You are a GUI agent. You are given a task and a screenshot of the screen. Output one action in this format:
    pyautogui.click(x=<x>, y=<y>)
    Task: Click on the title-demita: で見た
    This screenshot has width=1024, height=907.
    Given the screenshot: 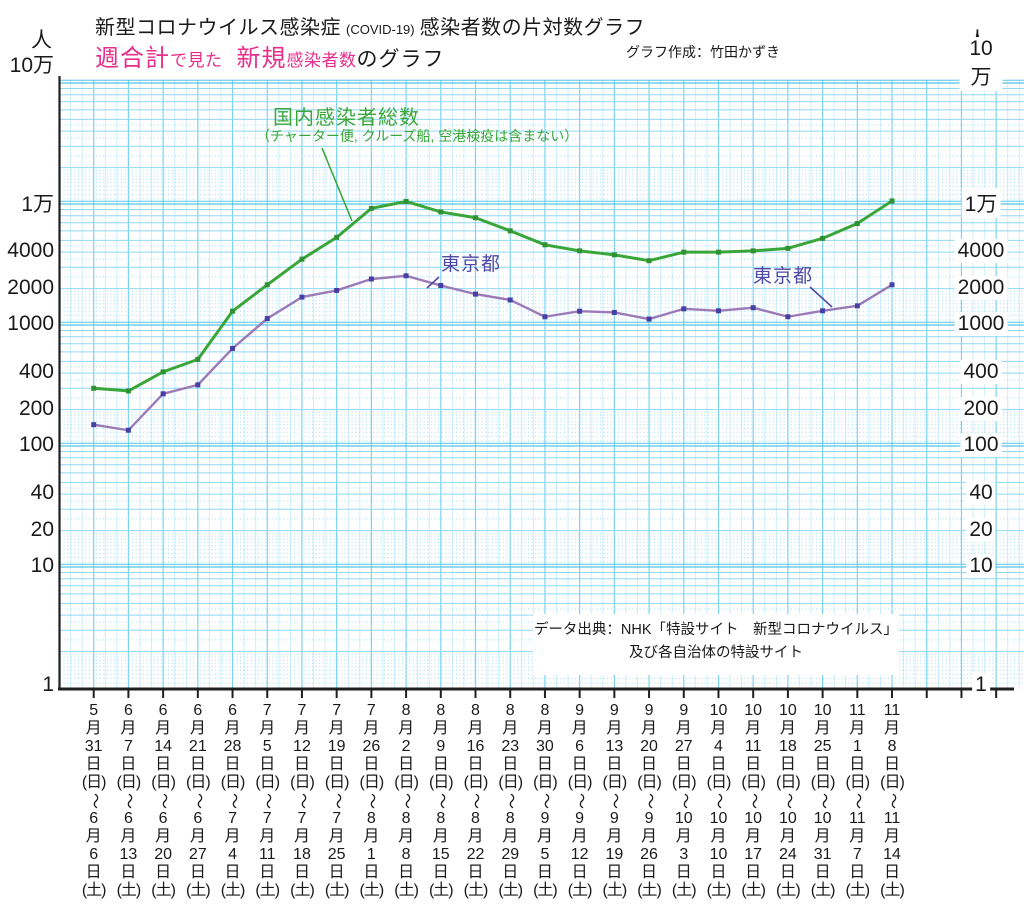 What is the action you would take?
    pyautogui.click(x=196, y=60)
    